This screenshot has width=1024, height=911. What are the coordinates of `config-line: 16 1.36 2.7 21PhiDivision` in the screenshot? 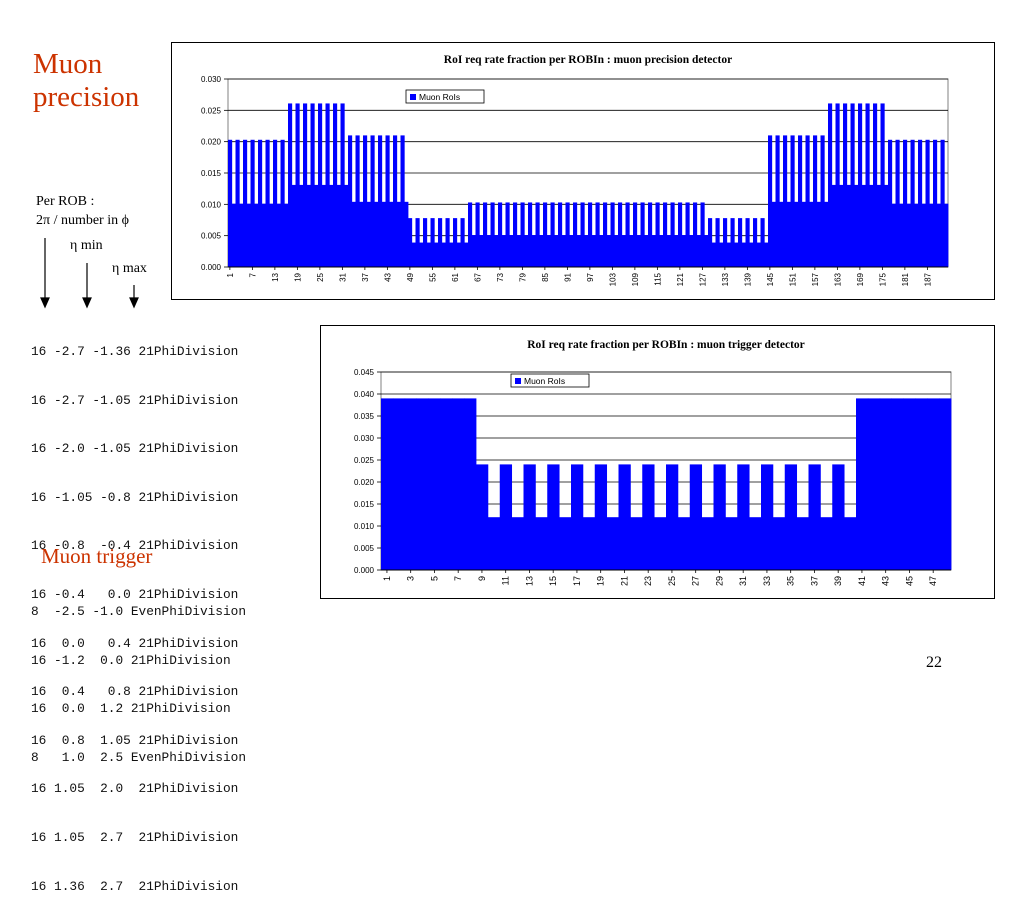 It's located at (135, 886).